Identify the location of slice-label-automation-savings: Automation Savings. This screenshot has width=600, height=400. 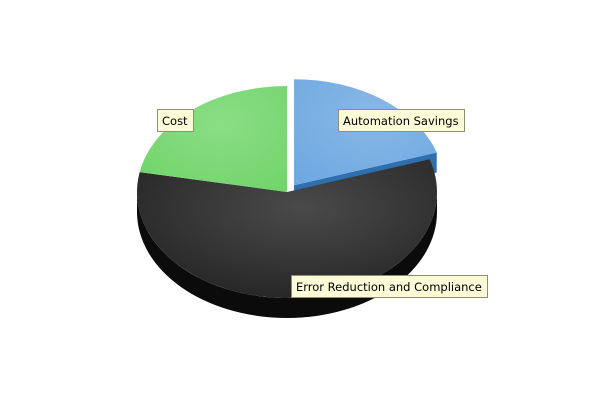
(401, 120).